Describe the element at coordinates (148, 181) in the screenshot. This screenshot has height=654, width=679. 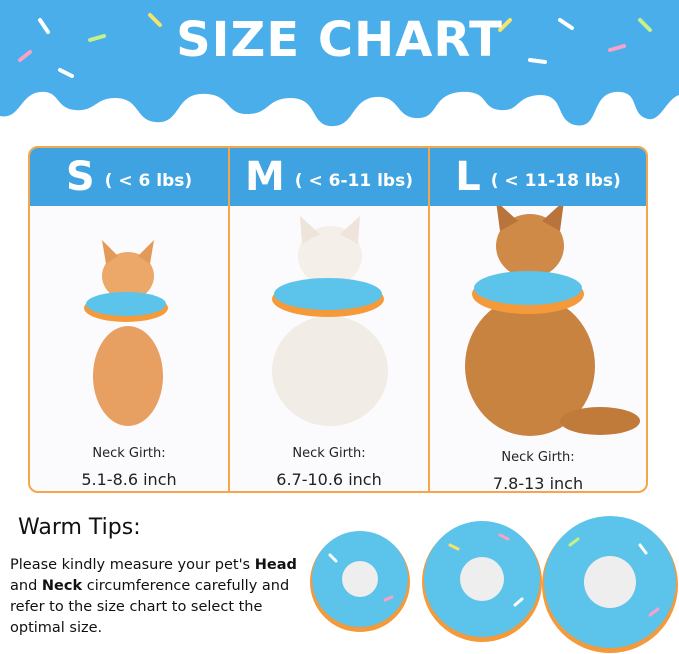
I see `weight-range: ( < 6 lbs)` at that location.